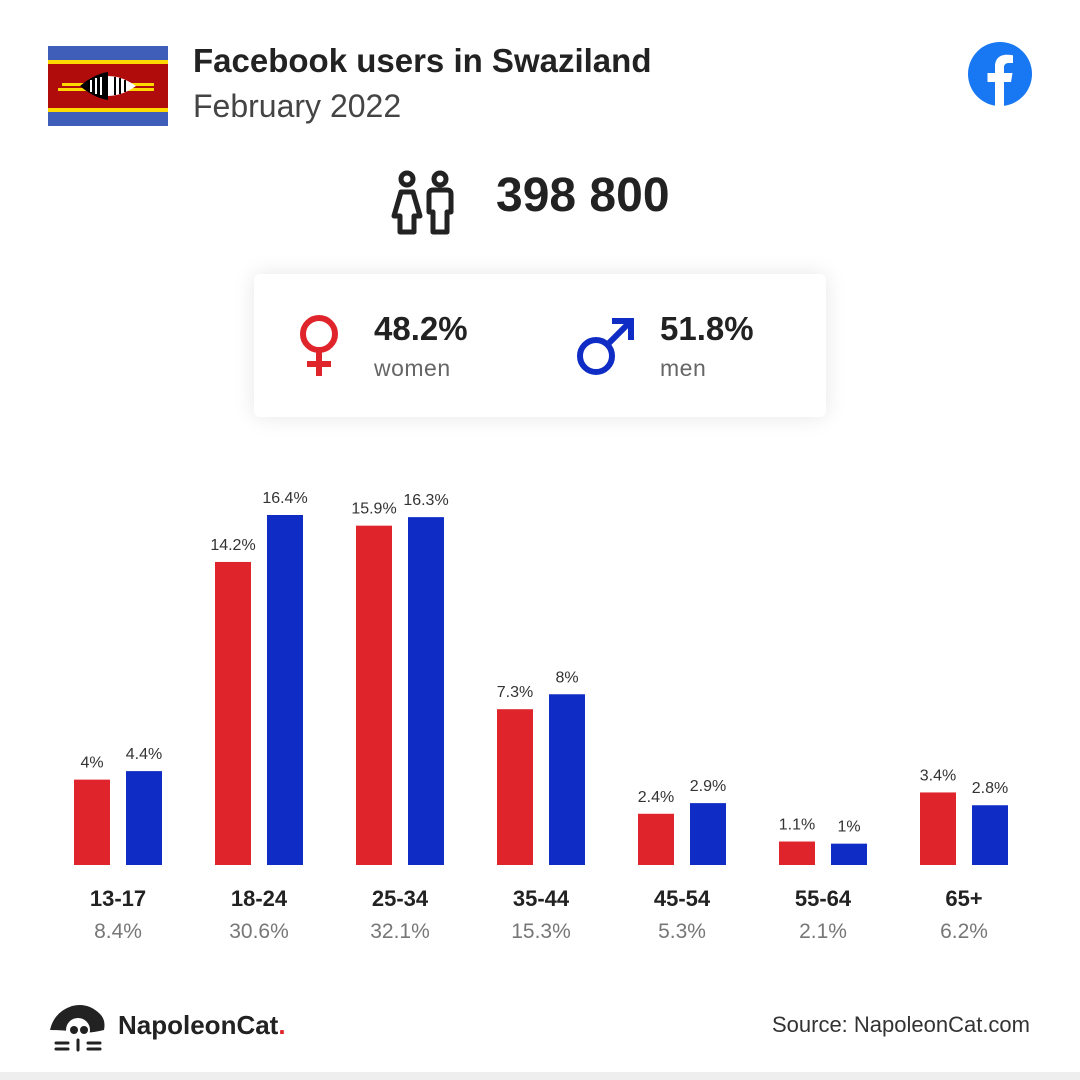 This screenshot has height=1080, width=1080. What do you see at coordinates (848, 827) in the screenshot?
I see `bar-value-label: 1%` at bounding box center [848, 827].